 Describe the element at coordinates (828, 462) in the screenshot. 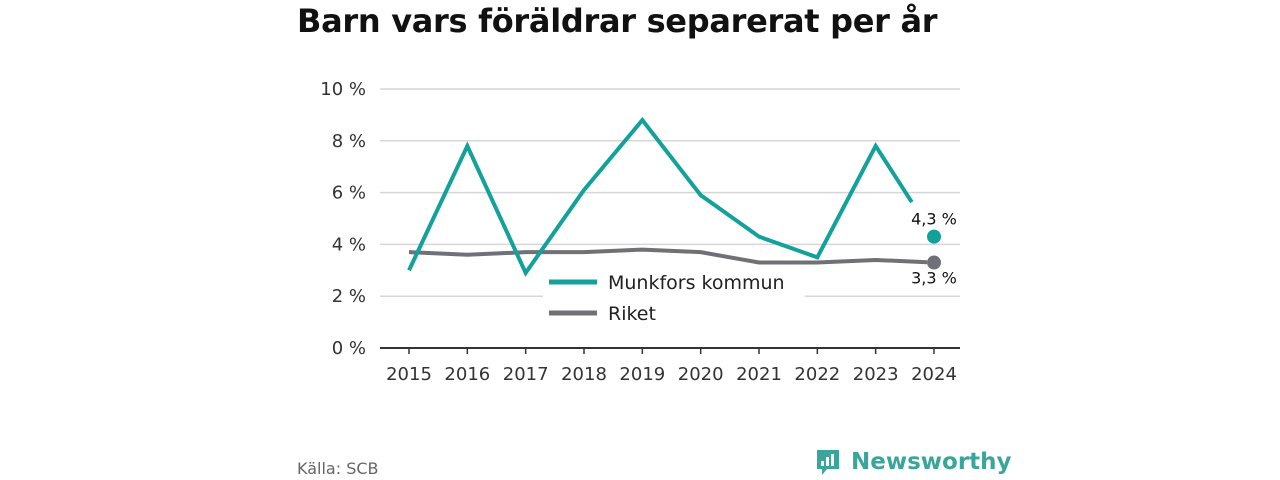

I see `newsworthy-logo-icon` at that location.